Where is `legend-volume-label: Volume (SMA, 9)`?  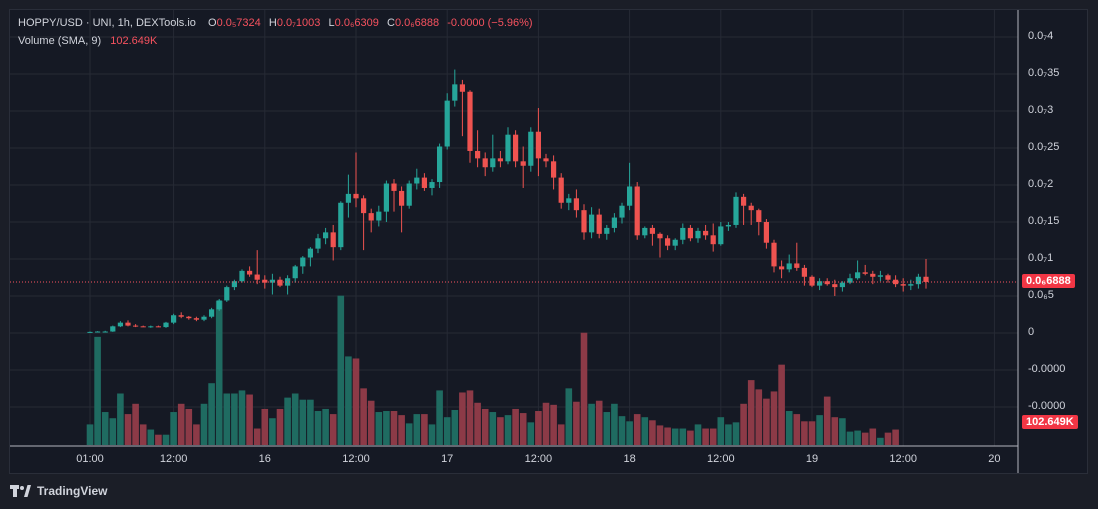 legend-volume-label: Volume (SMA, 9) is located at coordinates (60, 41).